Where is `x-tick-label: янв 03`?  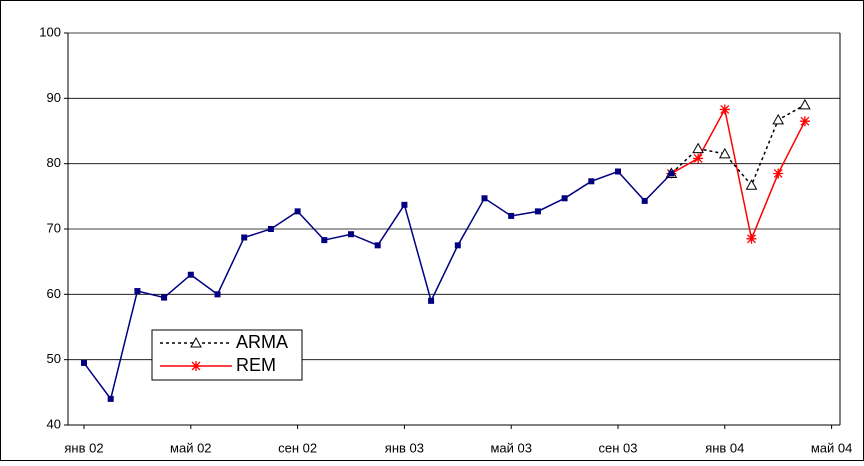
x-tick-label: янв 03 is located at coordinates (404, 447).